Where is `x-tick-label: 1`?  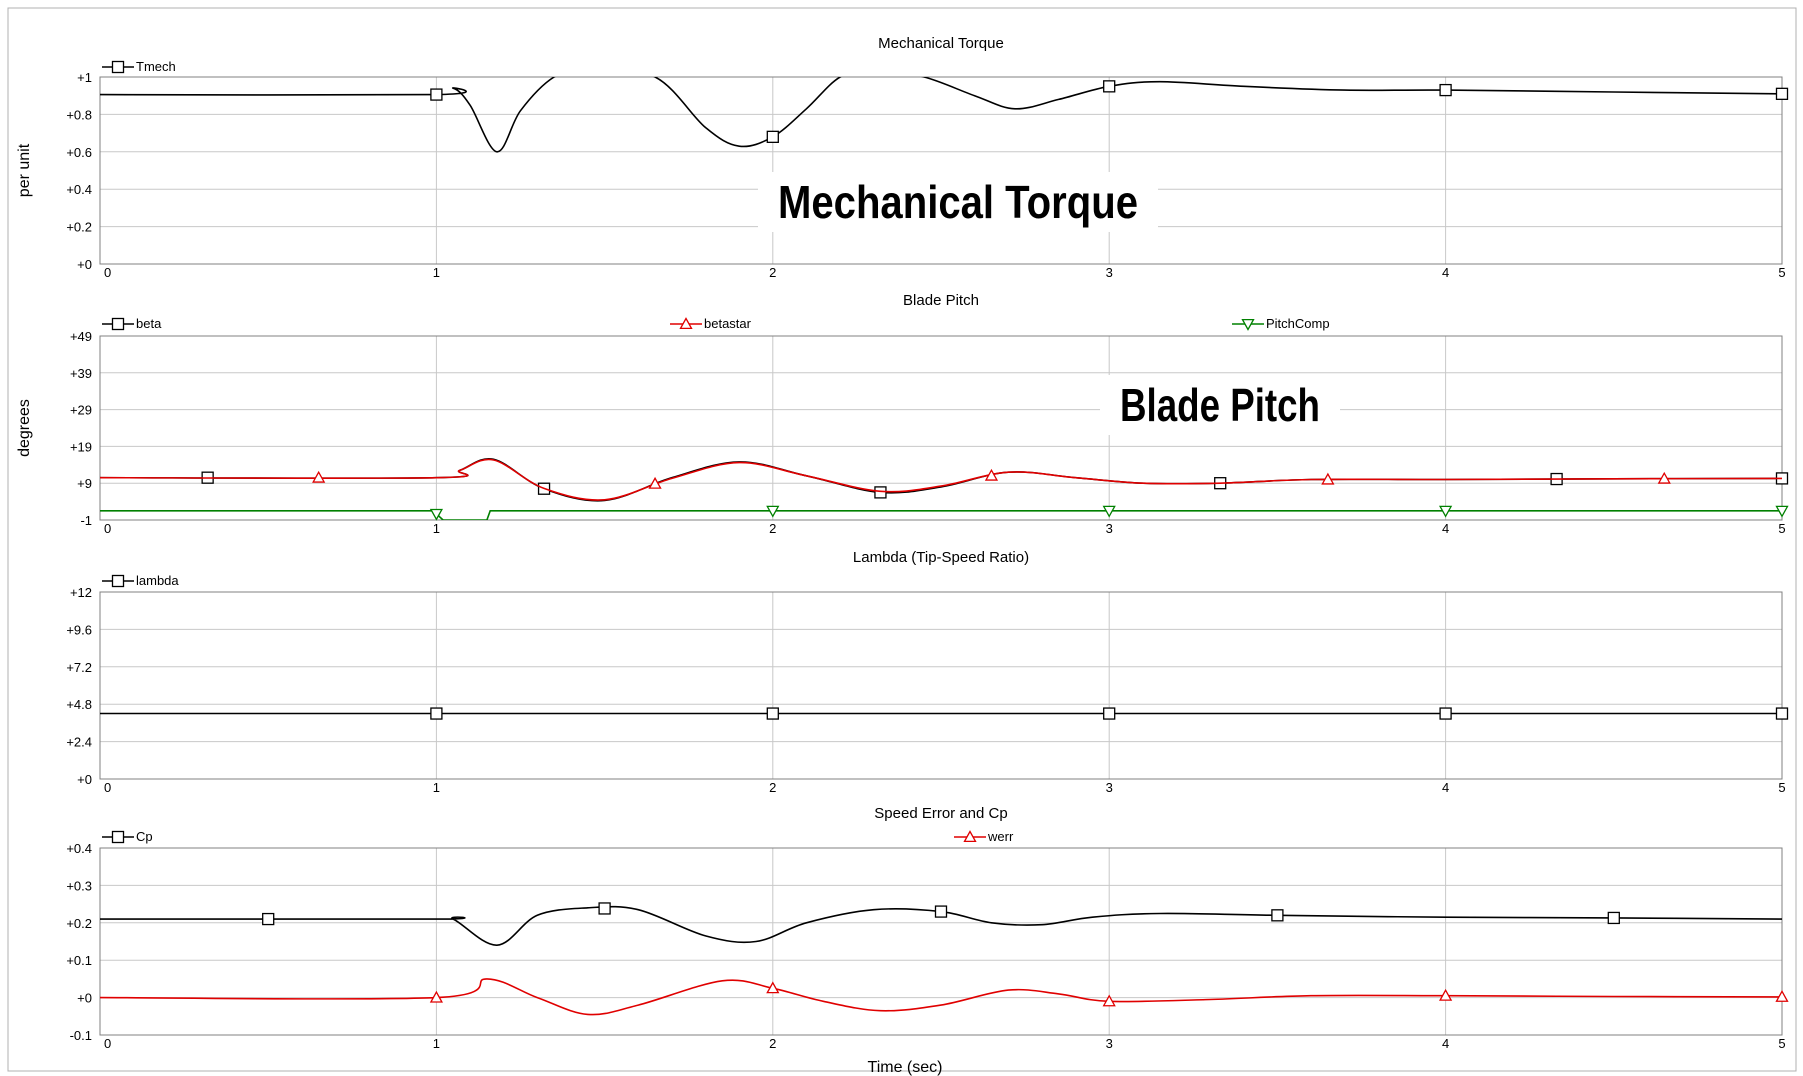 x-tick-label: 1 is located at coordinates (436, 272).